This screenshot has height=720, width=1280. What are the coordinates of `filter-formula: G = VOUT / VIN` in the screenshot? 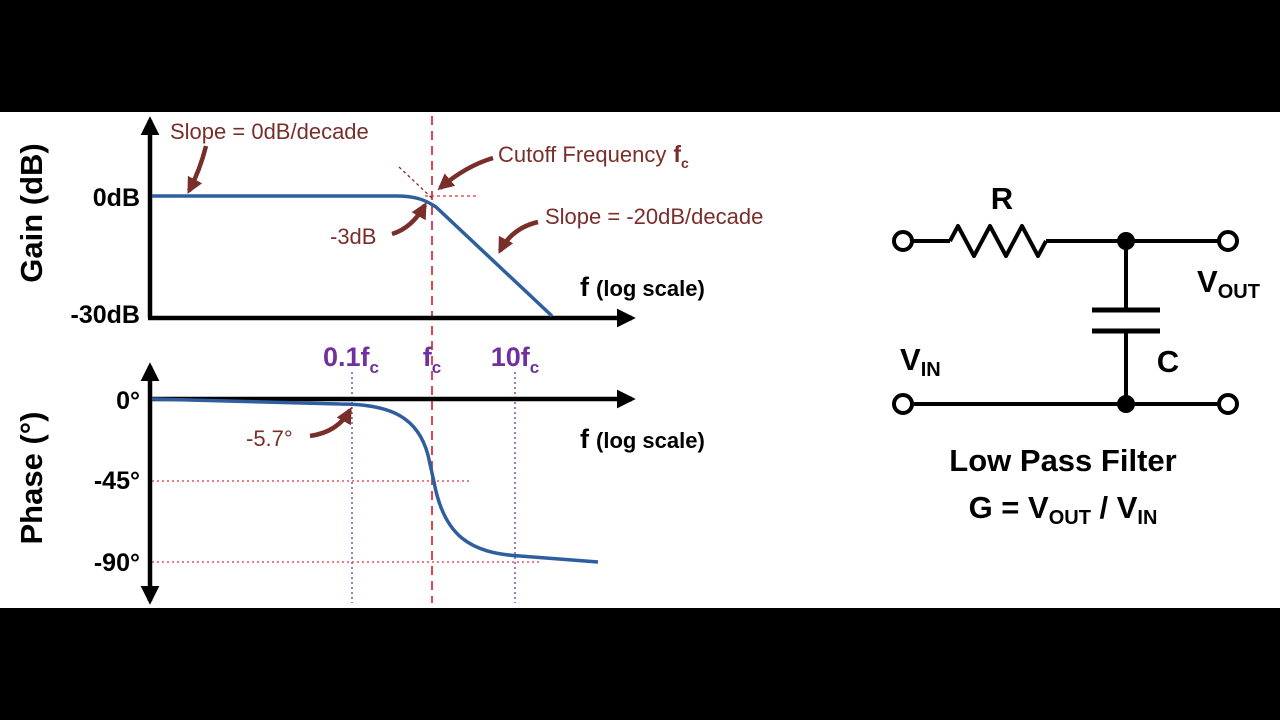 It's located at (1063, 509).